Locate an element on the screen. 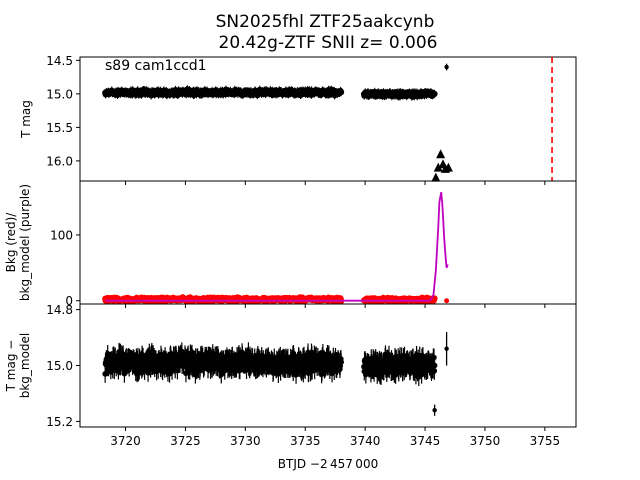 The height and width of the screenshot is (480, 640). x-tick-label: 3725 is located at coordinates (185, 441).